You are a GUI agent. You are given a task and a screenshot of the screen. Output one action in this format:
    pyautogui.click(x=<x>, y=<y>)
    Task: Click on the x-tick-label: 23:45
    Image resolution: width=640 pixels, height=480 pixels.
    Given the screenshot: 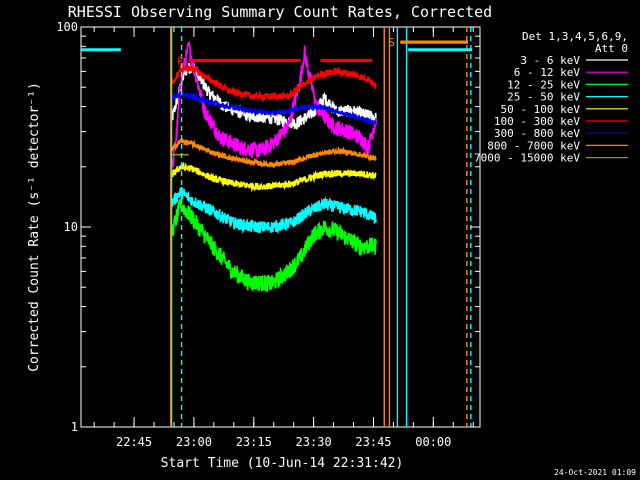 What is the action you would take?
    pyautogui.click(x=373, y=442)
    